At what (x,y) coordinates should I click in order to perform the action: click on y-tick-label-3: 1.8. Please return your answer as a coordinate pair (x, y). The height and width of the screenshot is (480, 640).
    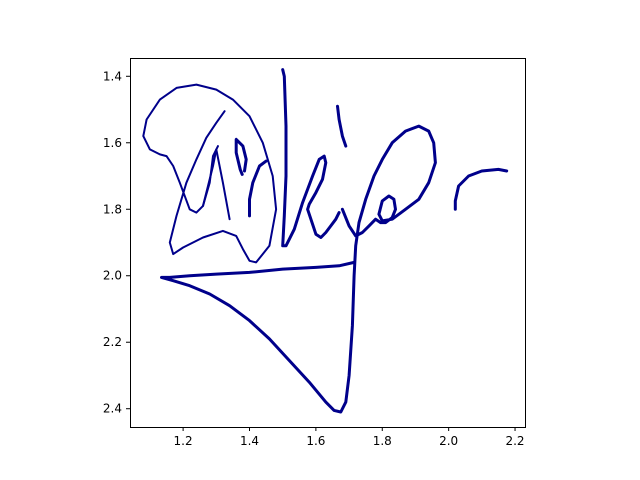
    Looking at the image, I should click on (112, 209).